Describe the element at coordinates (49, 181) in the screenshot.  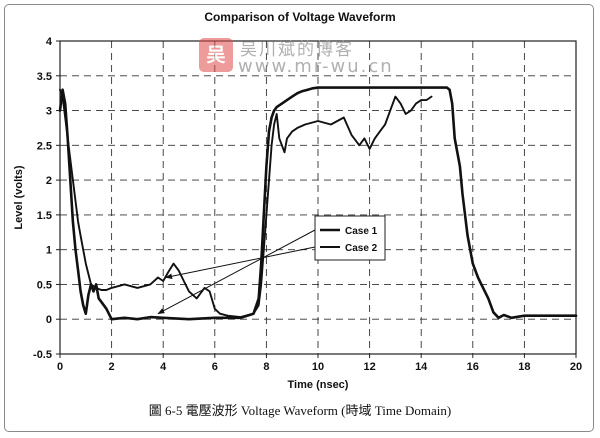
I see `y-tick-label: 2` at that location.